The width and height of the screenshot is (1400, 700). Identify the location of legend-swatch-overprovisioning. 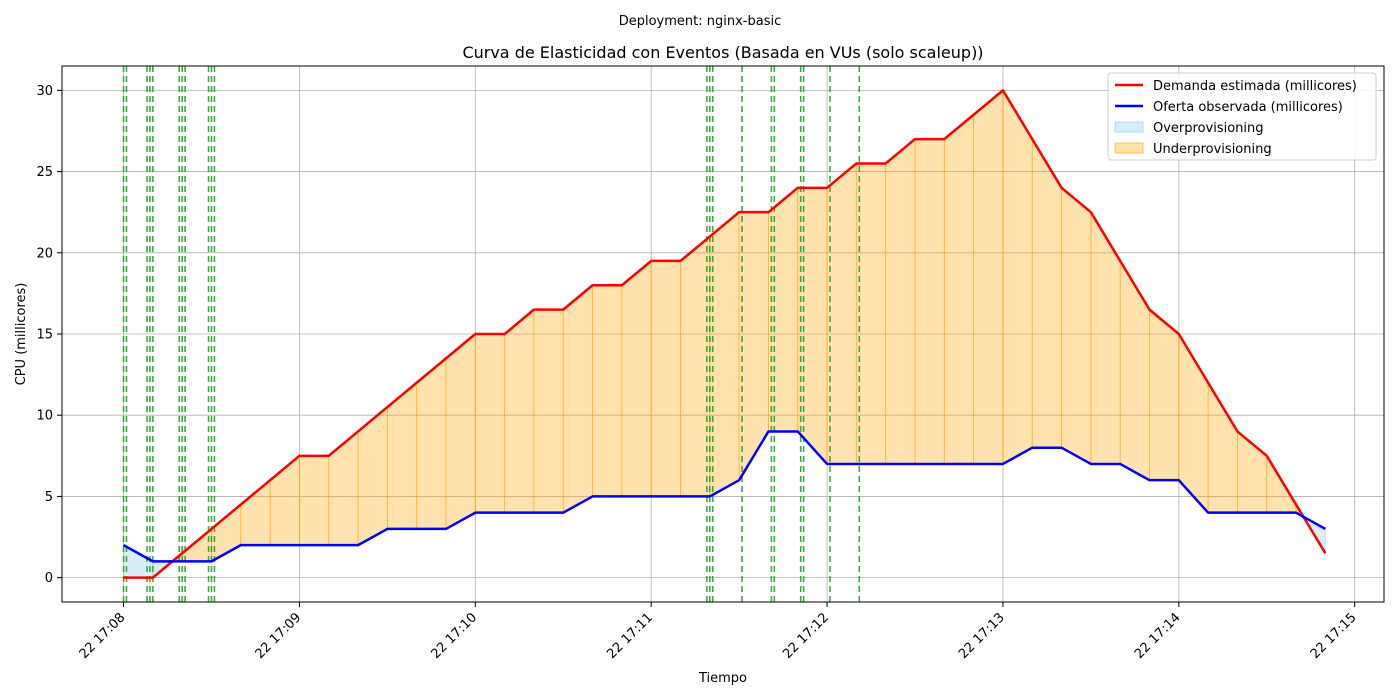
(1129, 127).